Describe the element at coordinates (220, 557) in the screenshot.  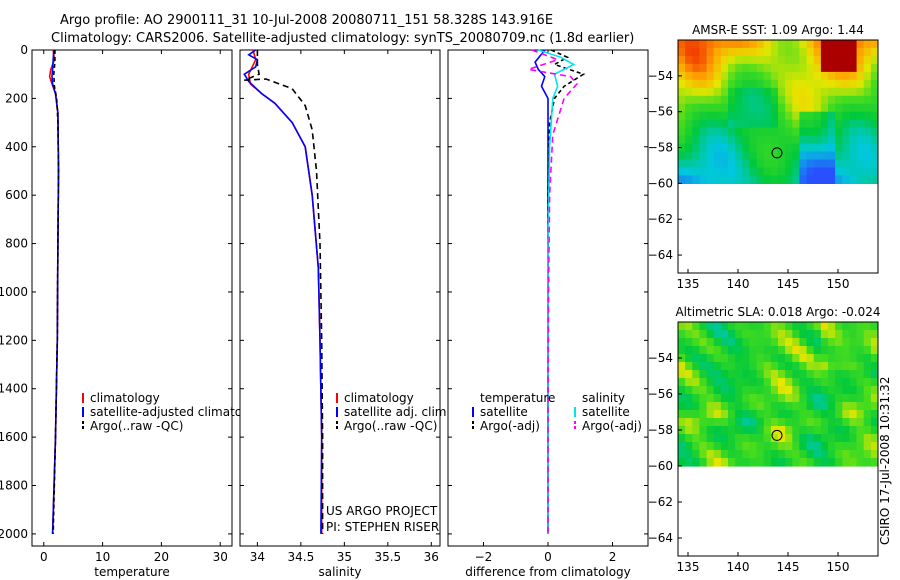
I see `temperature-xtick-label: 30` at that location.